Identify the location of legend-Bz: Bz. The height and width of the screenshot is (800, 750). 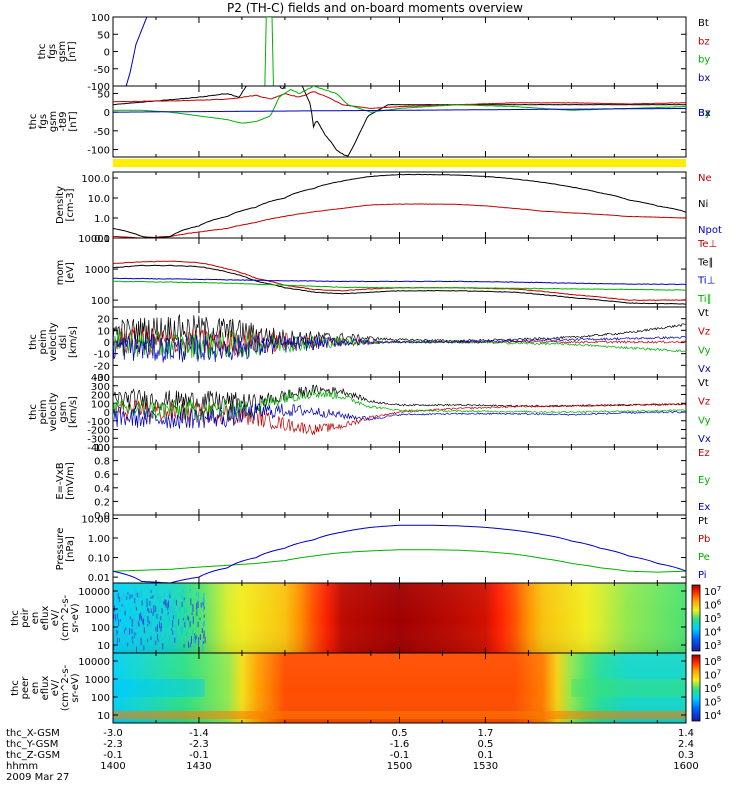
(704, 113).